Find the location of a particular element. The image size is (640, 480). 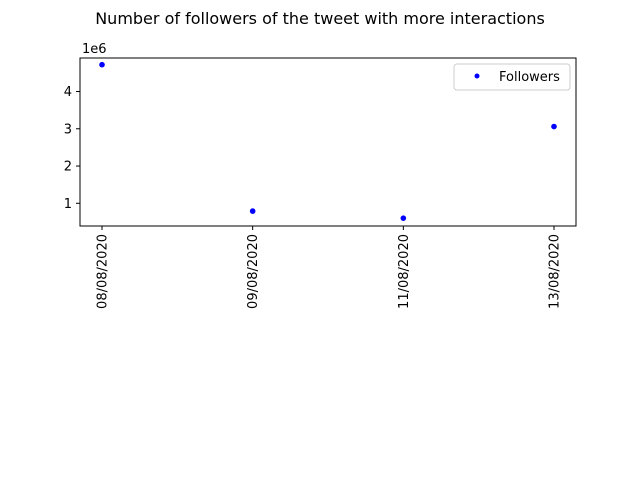

x-tick-label: 09/08/2020 is located at coordinates (253, 271).